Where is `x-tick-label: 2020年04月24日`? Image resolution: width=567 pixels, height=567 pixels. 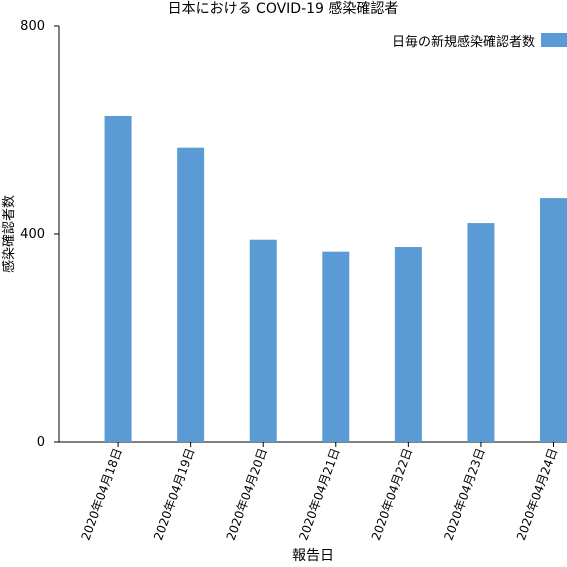
x-tick-label: 2020年04月24日 is located at coordinates (537, 494).